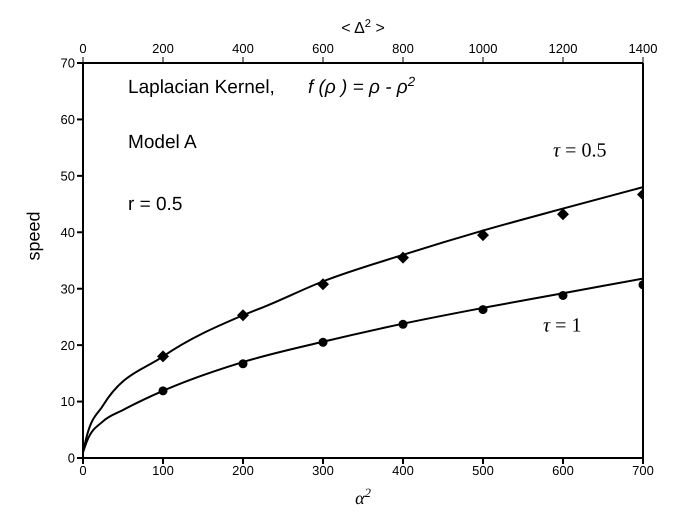  Describe the element at coordinates (403, 48) in the screenshot. I see `x2-tick-label: 800` at that location.